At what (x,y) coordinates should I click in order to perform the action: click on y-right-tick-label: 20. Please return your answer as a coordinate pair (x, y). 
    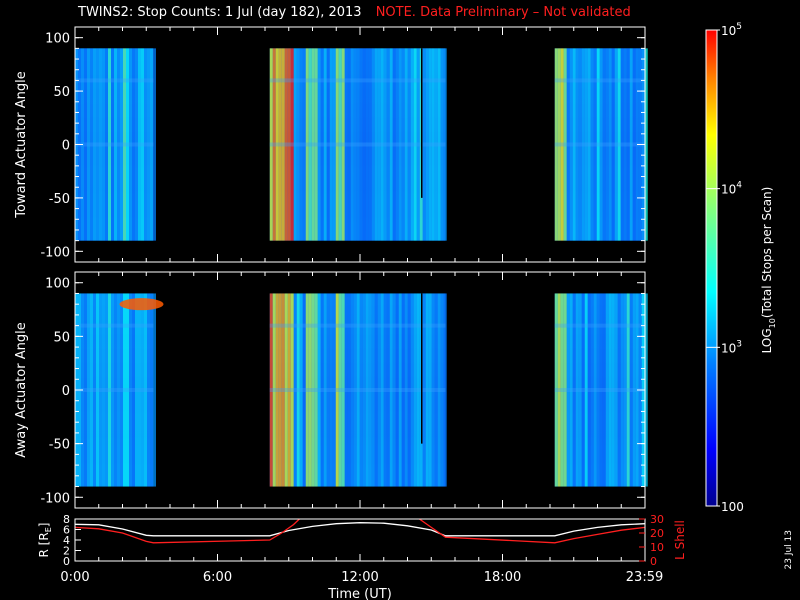
    Looking at the image, I should click on (657, 533).